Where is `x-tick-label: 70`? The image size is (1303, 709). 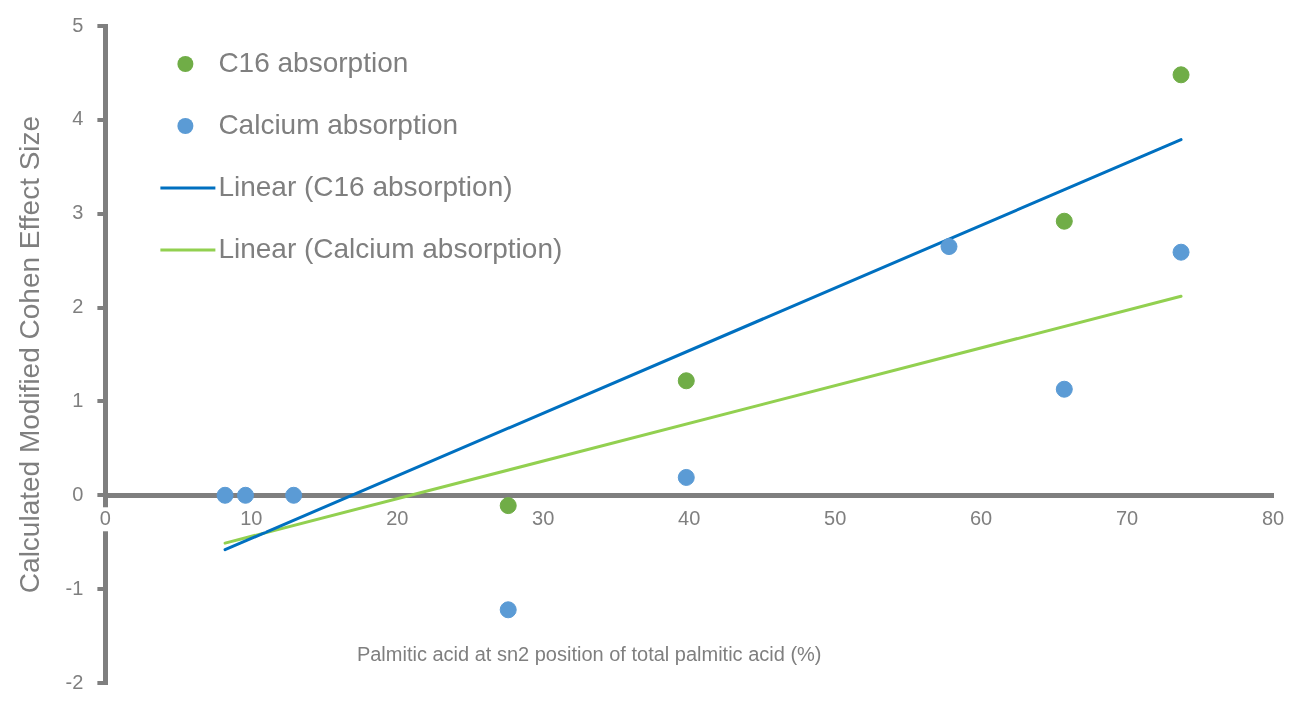 x-tick-label: 70 is located at coordinates (1127, 517).